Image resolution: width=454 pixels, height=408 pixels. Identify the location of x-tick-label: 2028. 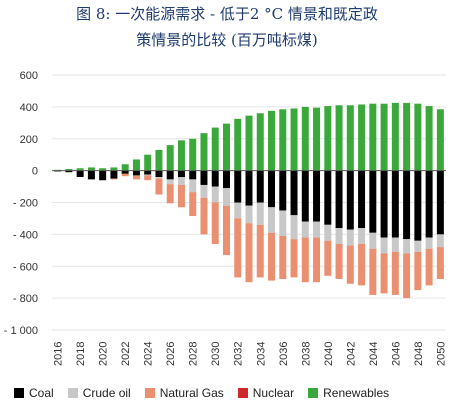
(194, 354).